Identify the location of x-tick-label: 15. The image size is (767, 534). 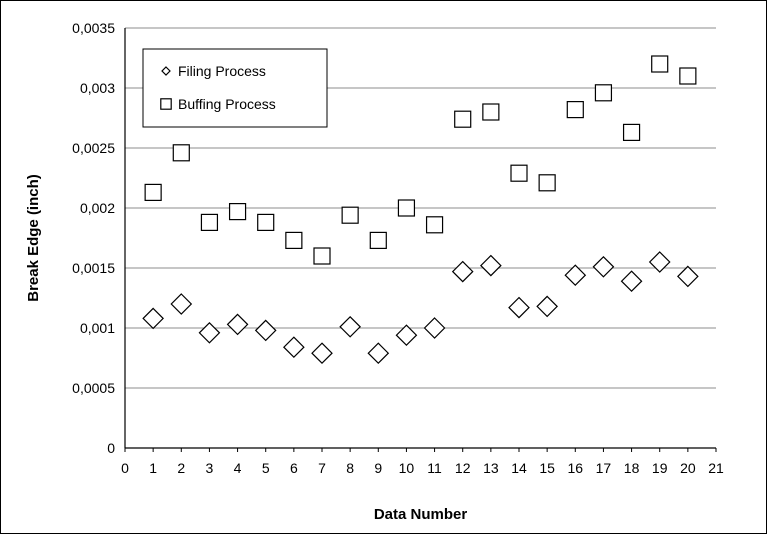
(547, 468).